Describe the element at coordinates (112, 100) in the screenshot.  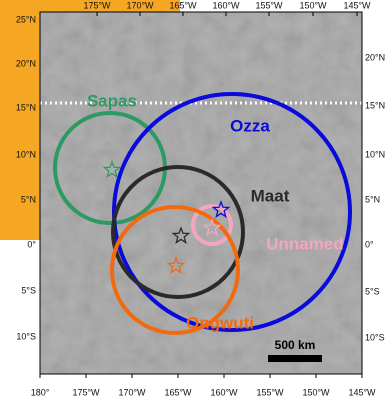
I see `feature-label: Sapas` at that location.